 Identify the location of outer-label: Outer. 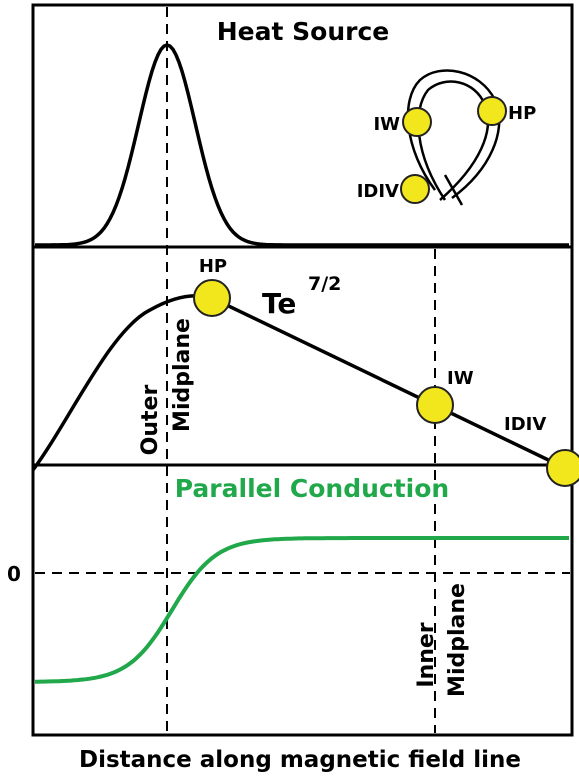
(150, 420).